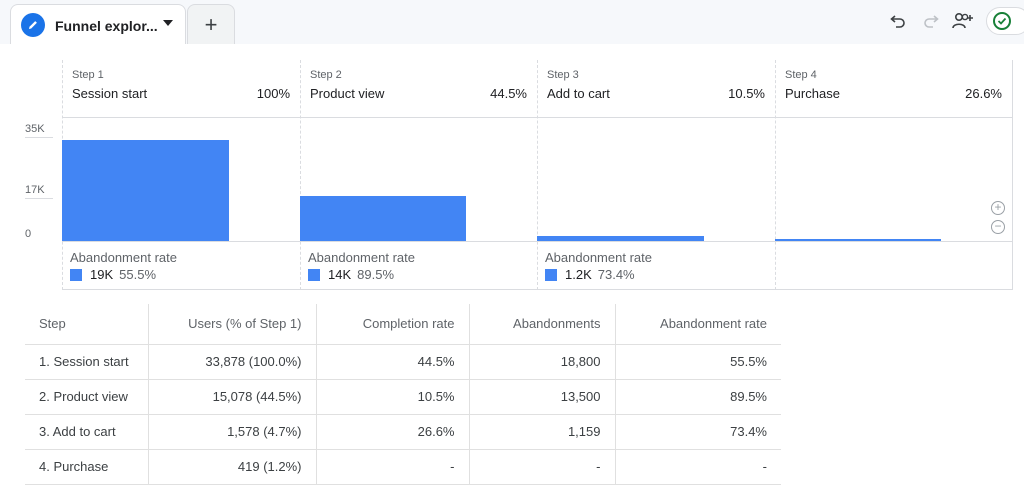 The width and height of the screenshot is (1024, 497). I want to click on abandonment-rate: 73.4%, so click(616, 274).